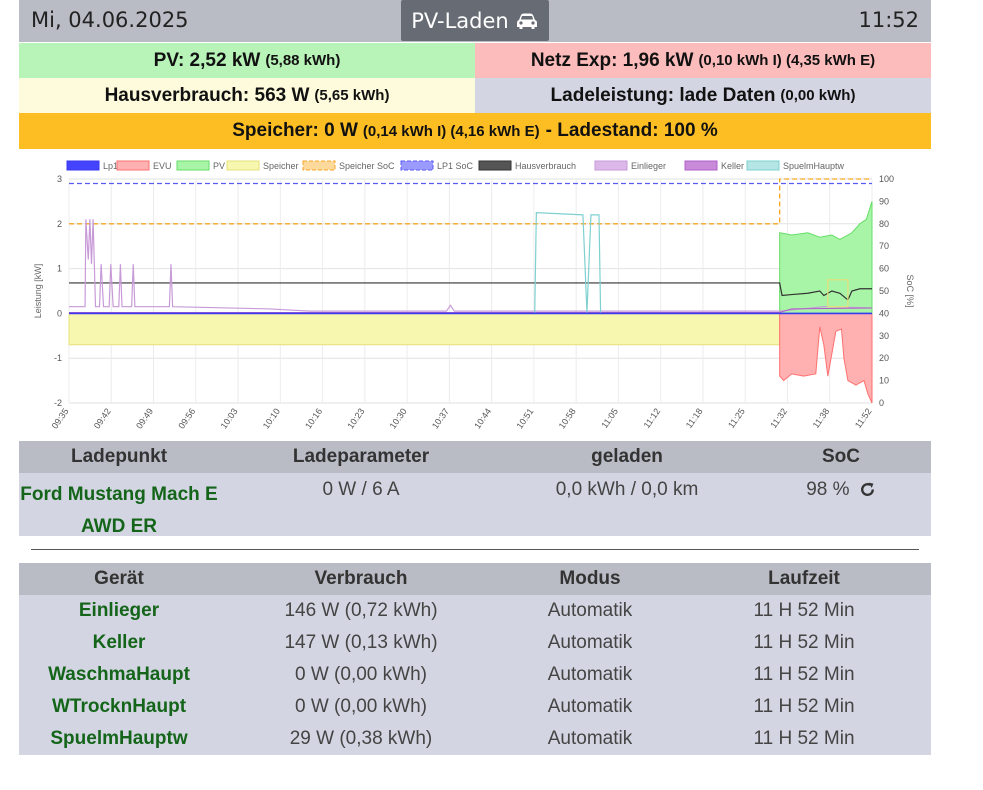  I want to click on speicher-label: Speicher: 0 W, so click(295, 130).